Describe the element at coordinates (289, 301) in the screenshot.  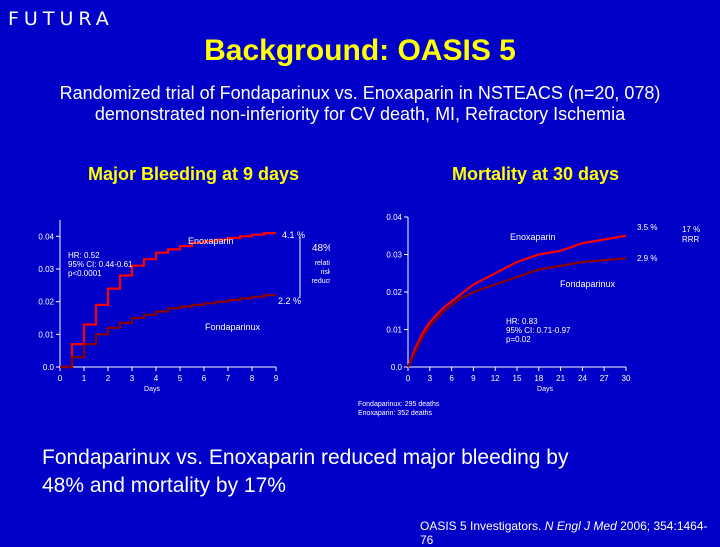
I see `bleeding-fondaparinux-end-value: 2.2 %` at that location.